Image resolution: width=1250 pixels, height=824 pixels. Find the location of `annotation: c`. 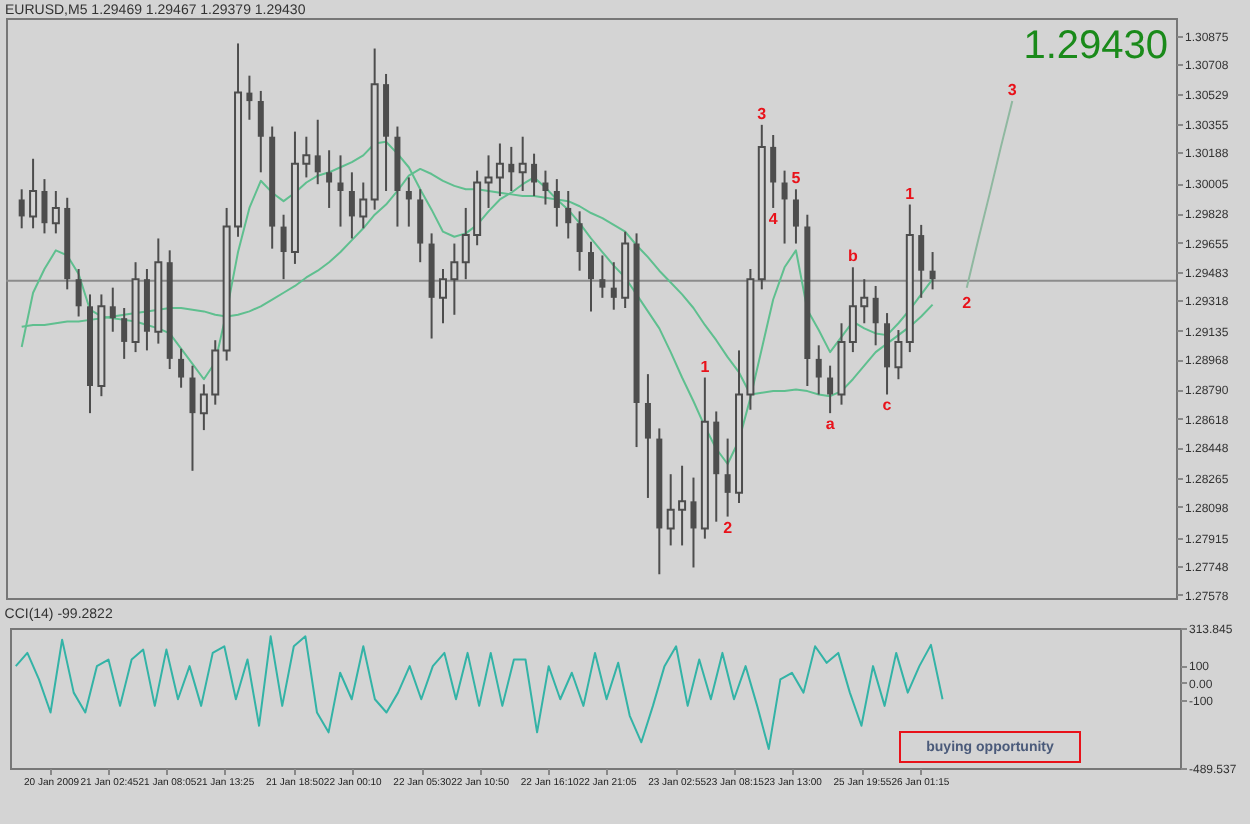

annotation: c is located at coordinates (887, 405).